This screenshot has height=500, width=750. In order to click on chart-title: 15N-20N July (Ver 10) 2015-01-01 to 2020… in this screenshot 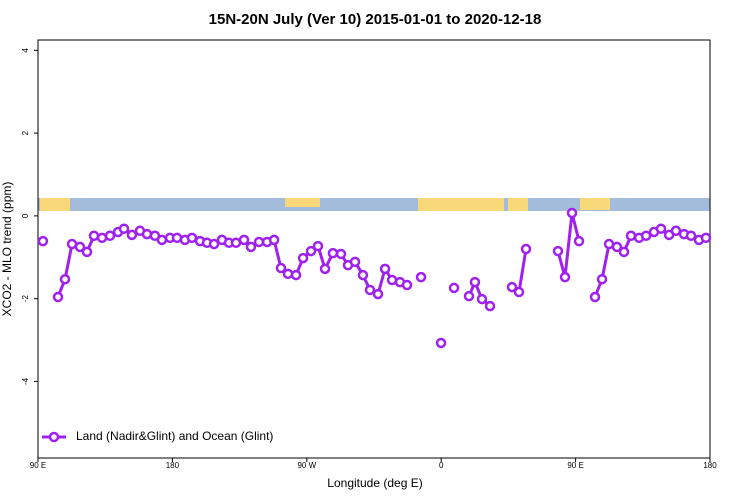, I will do `click(375, 19)`.